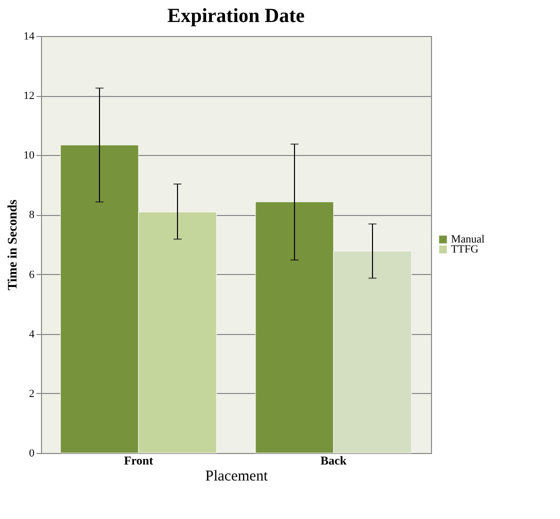 Image resolution: width=560 pixels, height=519 pixels. Describe the element at coordinates (236, 16) in the screenshot. I see `chart-title: Expiration Date` at that location.